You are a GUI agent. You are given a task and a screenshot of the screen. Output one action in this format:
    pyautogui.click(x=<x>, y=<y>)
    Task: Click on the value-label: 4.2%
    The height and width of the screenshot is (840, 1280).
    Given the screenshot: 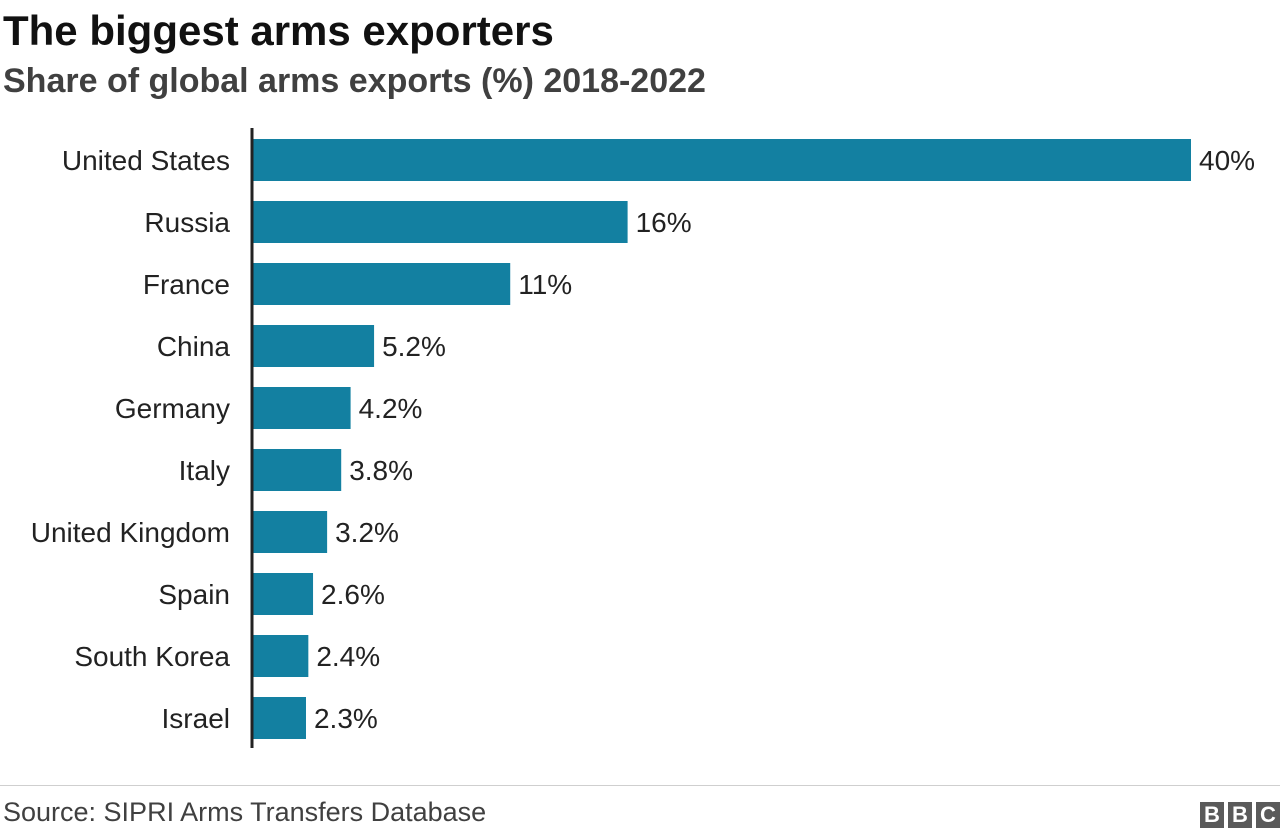 What is the action you would take?
    pyautogui.click(x=391, y=408)
    